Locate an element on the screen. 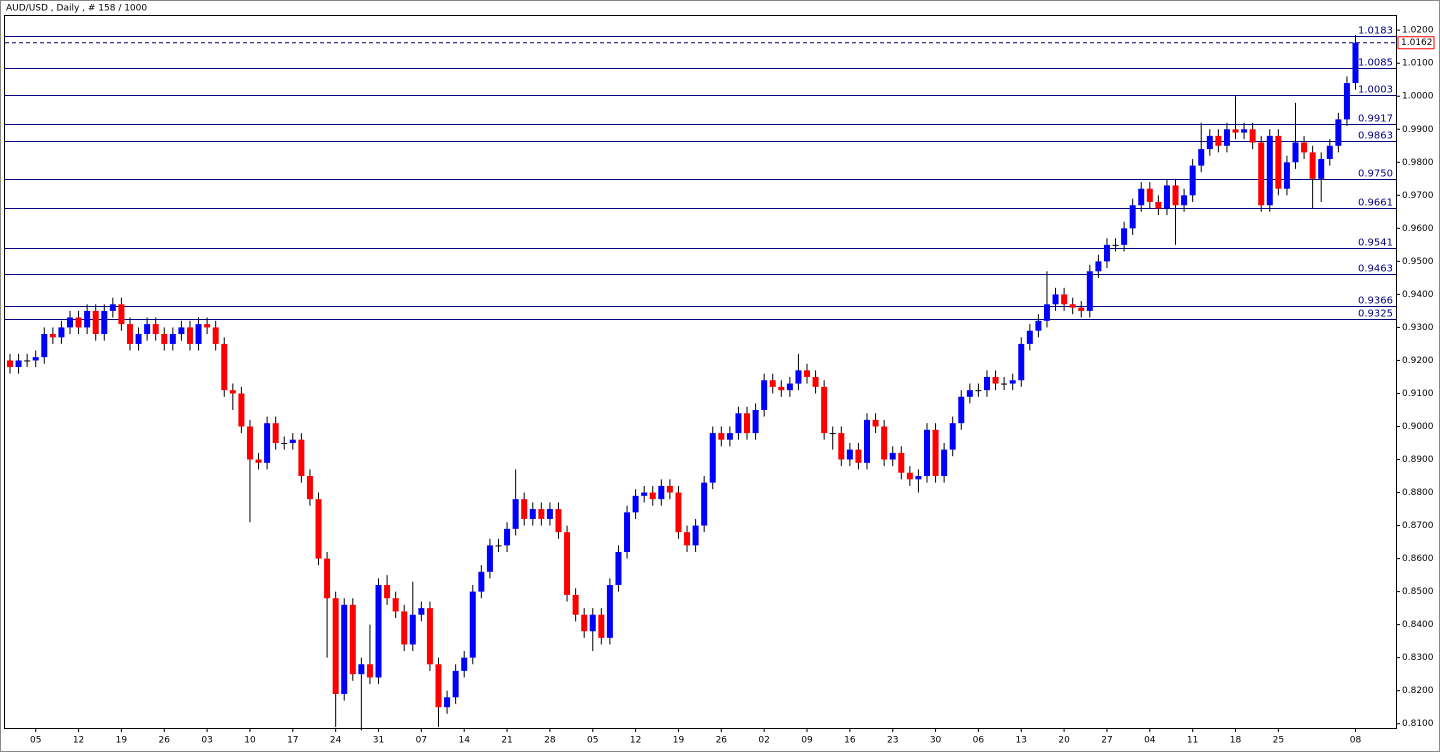  x-tick-label: 20 is located at coordinates (1064, 741).